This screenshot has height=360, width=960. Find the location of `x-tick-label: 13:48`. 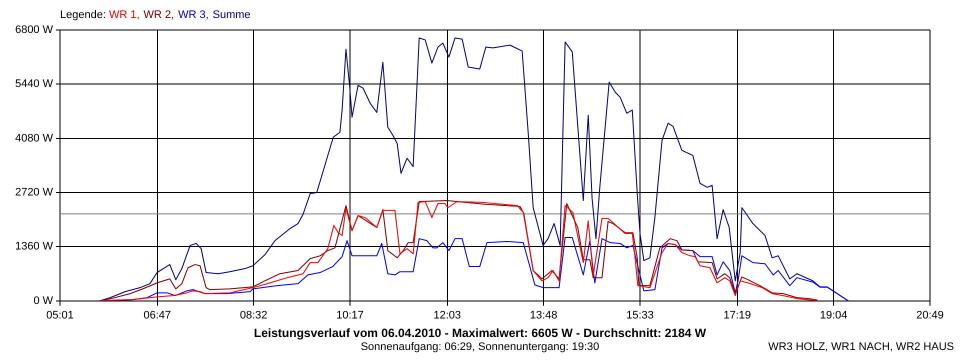

x-tick-label: 13:48 is located at coordinates (544, 315).